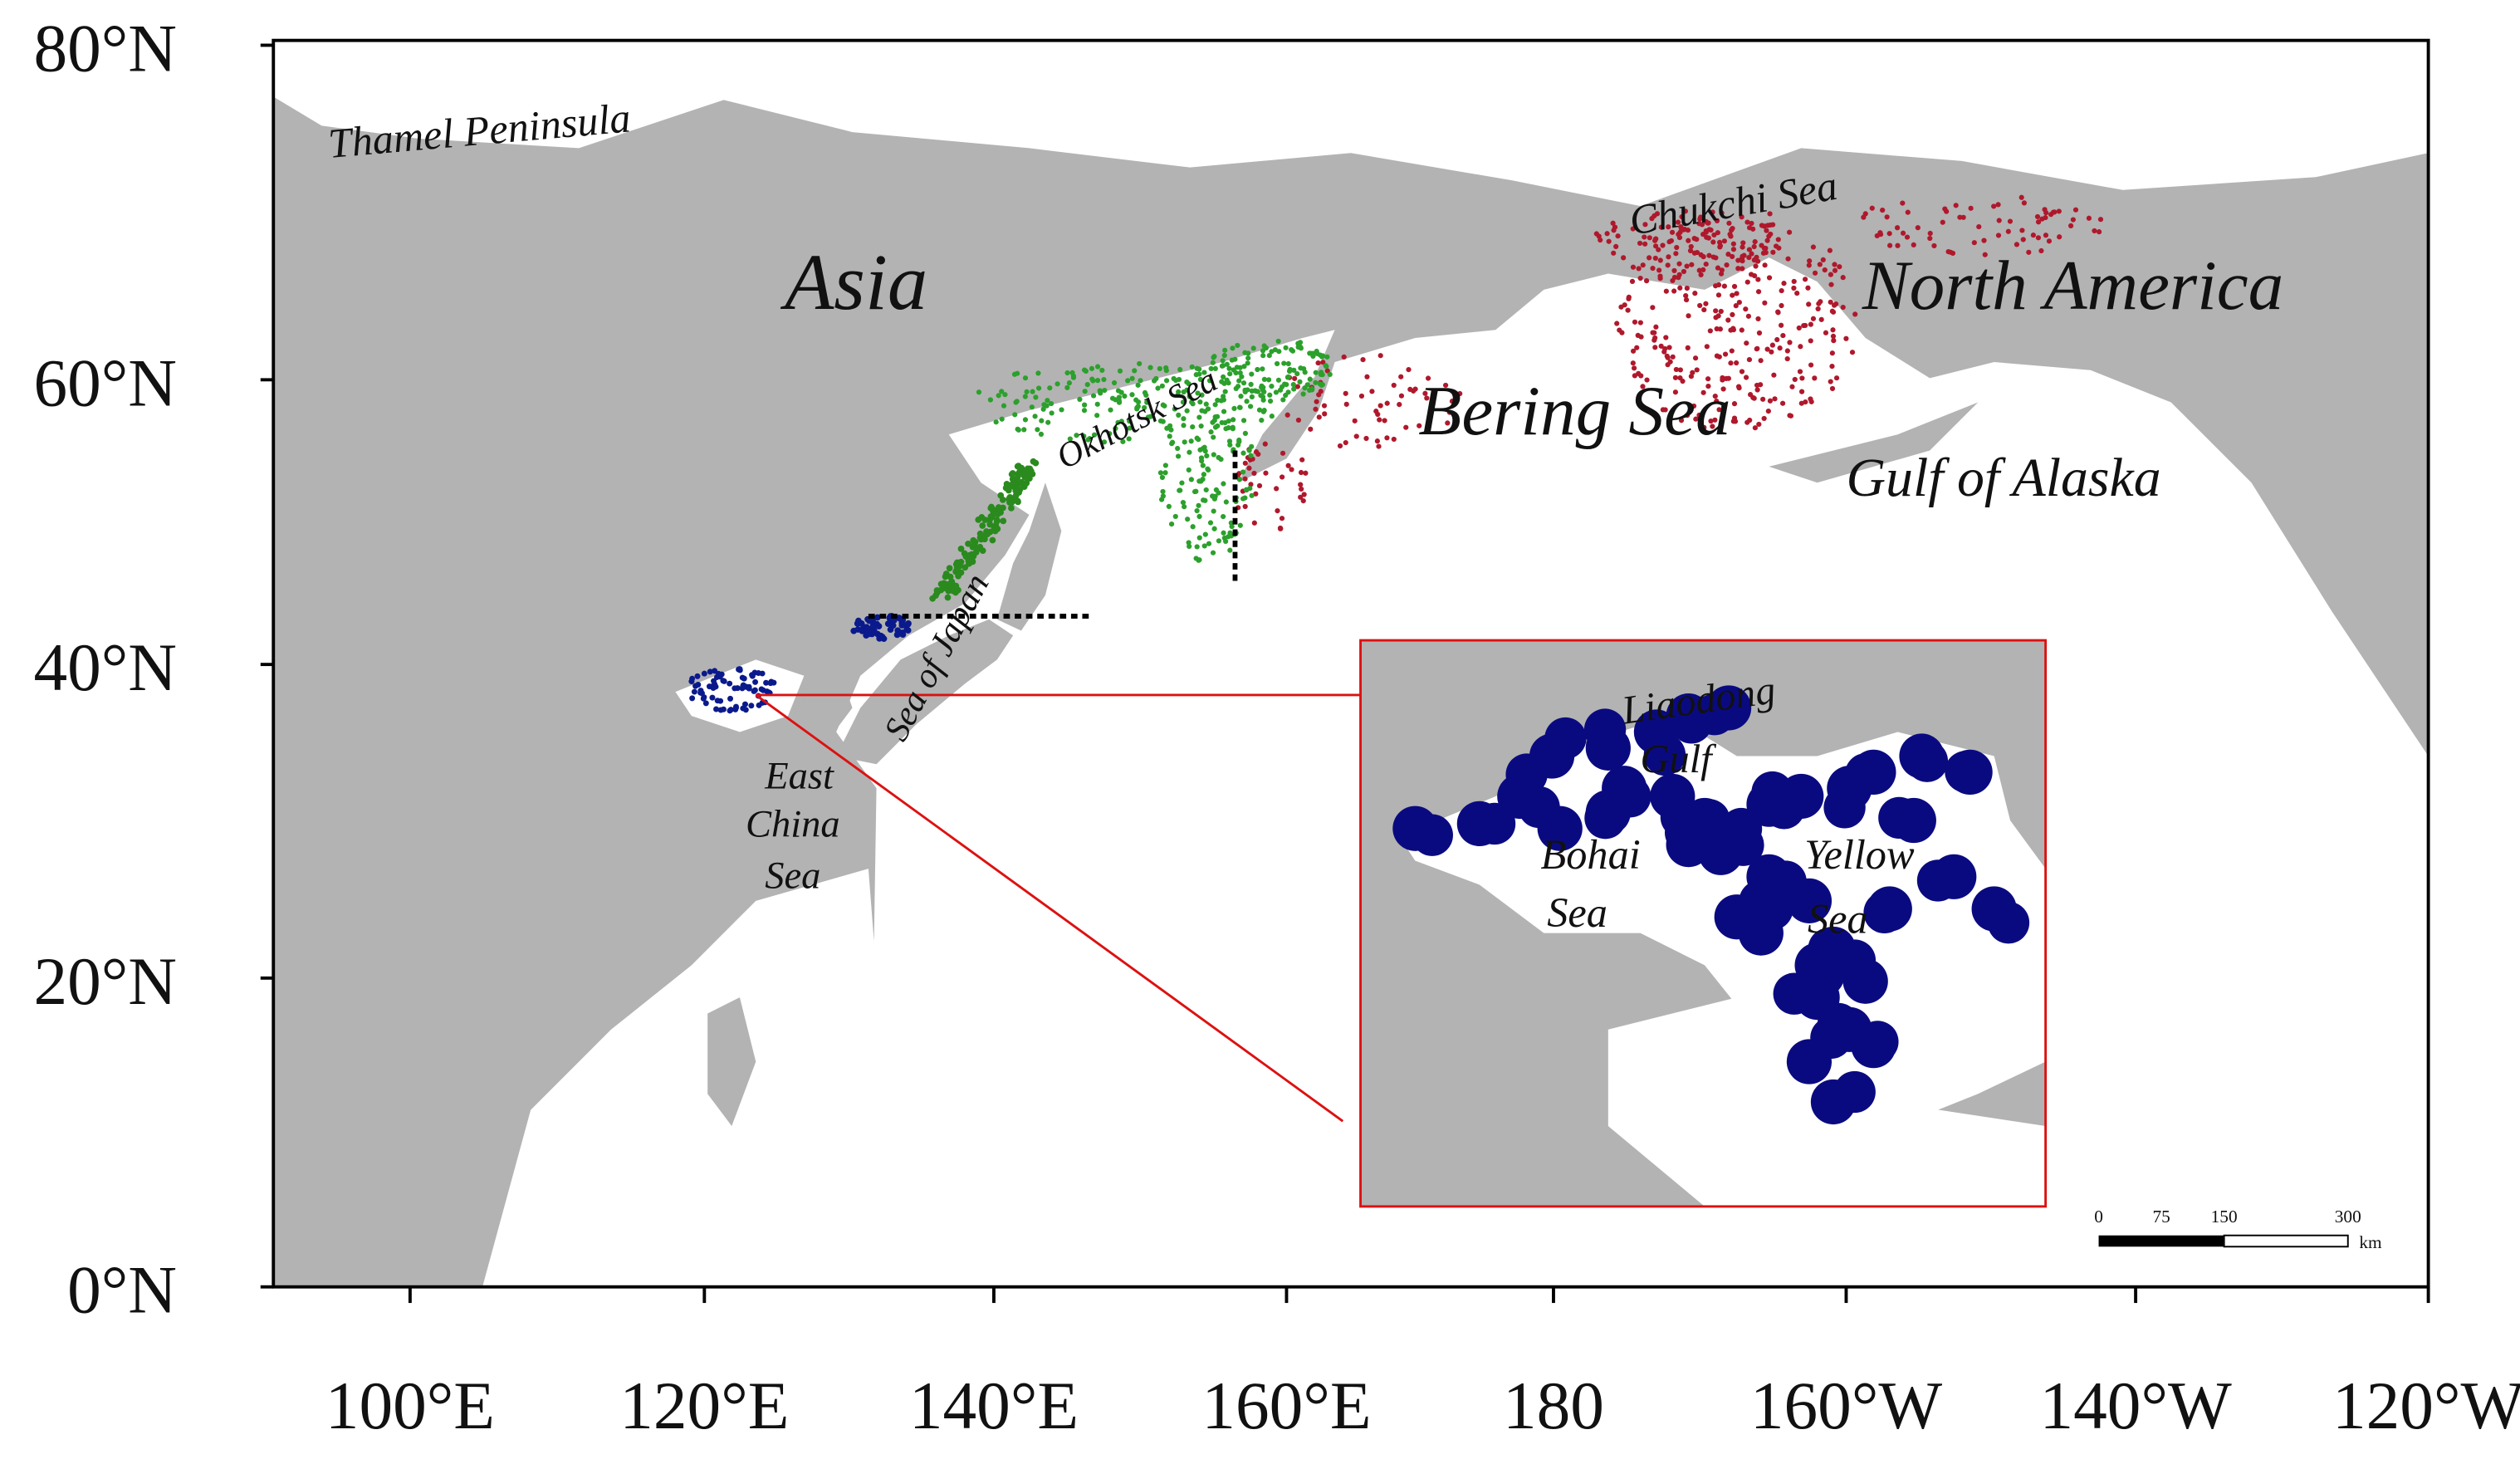 Image resolution: width=2520 pixels, height=1464 pixels. I want to click on scale-segment, so click(2161, 1241).